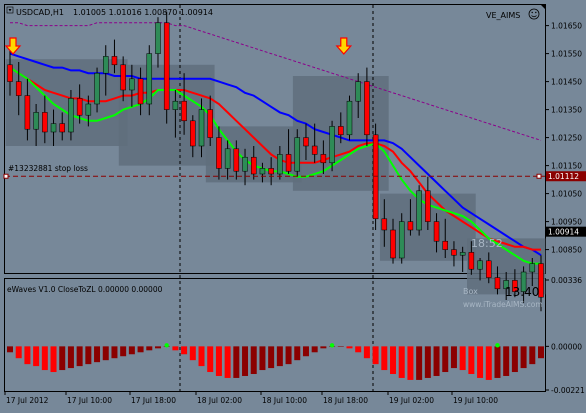 Image resolution: width=586 pixels, height=413 pixels. What do you see at coordinates (566, 346) in the screenshot?
I see `indicator-tick-label: 0.00000` at bounding box center [566, 346].